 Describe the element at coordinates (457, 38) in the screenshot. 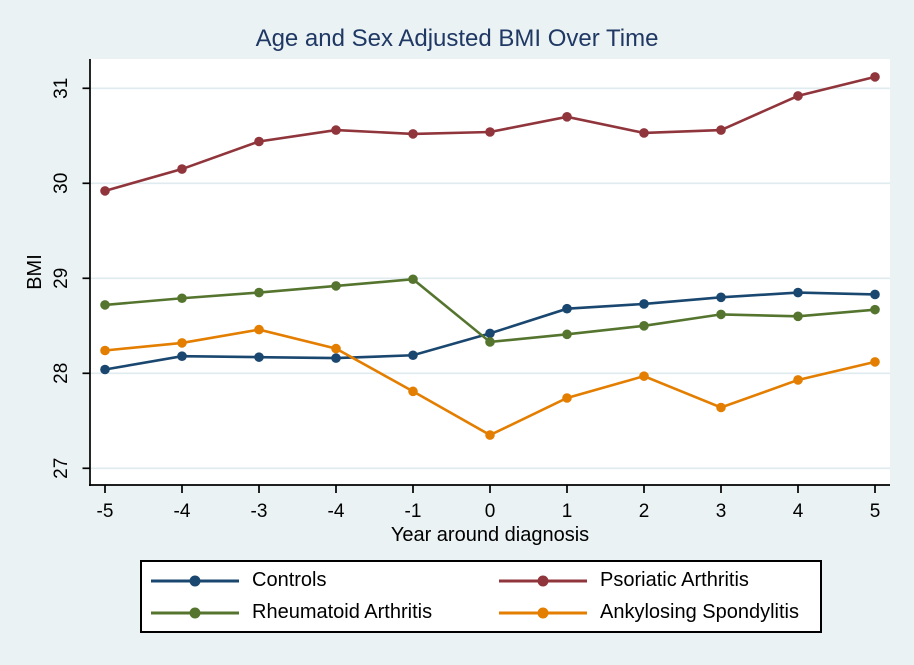

I see `chart-title: Age and Sex Adjusted BMI Over Time` at that location.